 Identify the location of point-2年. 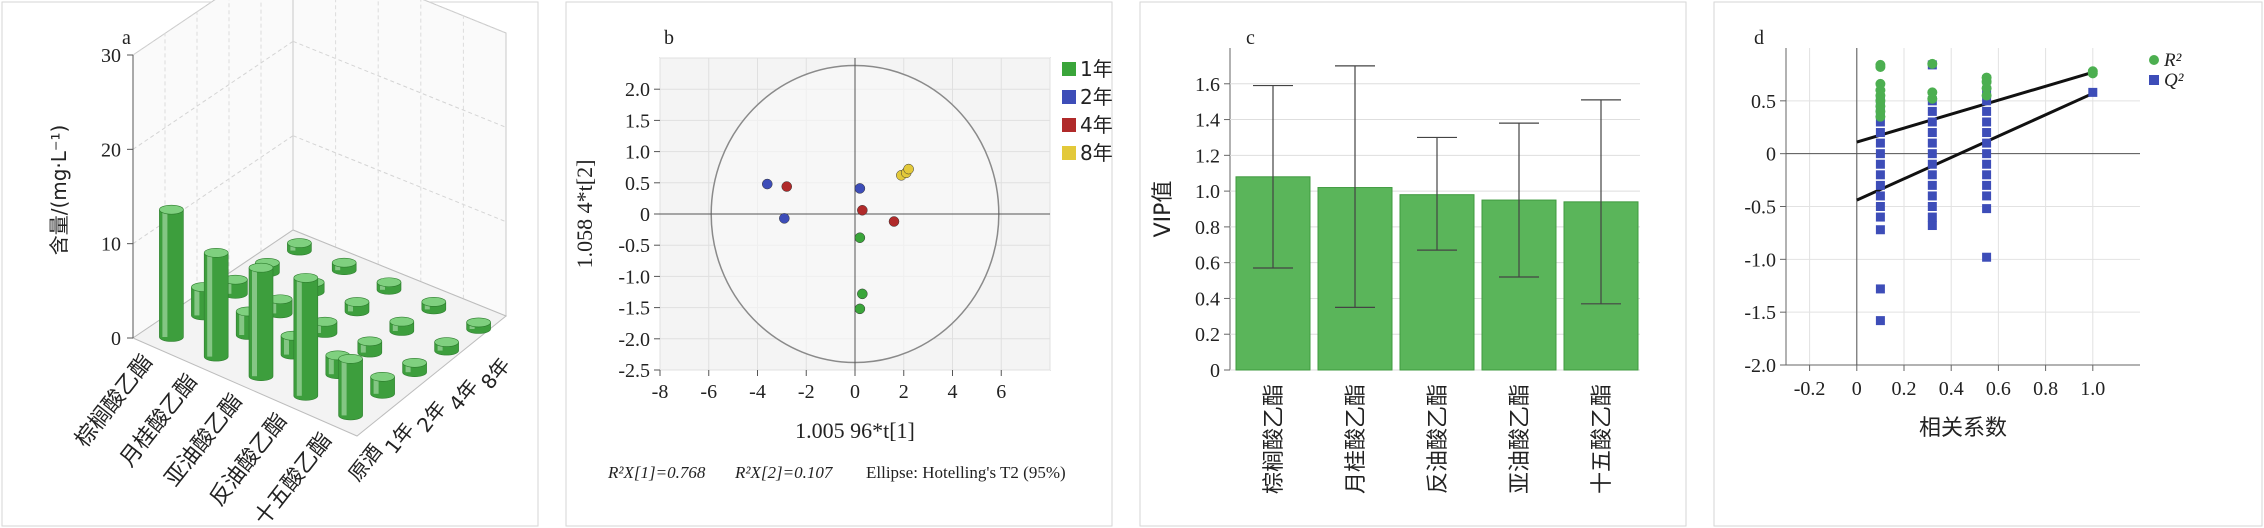
(767, 184).